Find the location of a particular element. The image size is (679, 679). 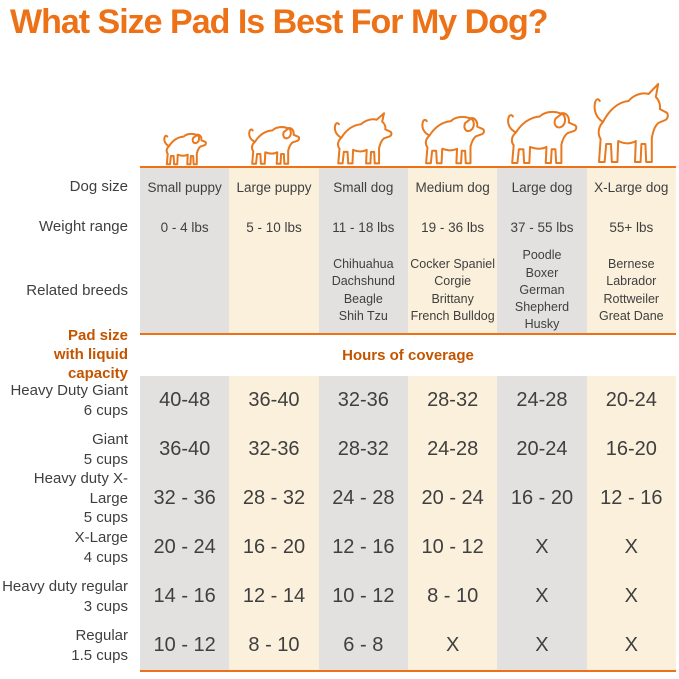

pad-row-name: Regular is located at coordinates (101, 635).